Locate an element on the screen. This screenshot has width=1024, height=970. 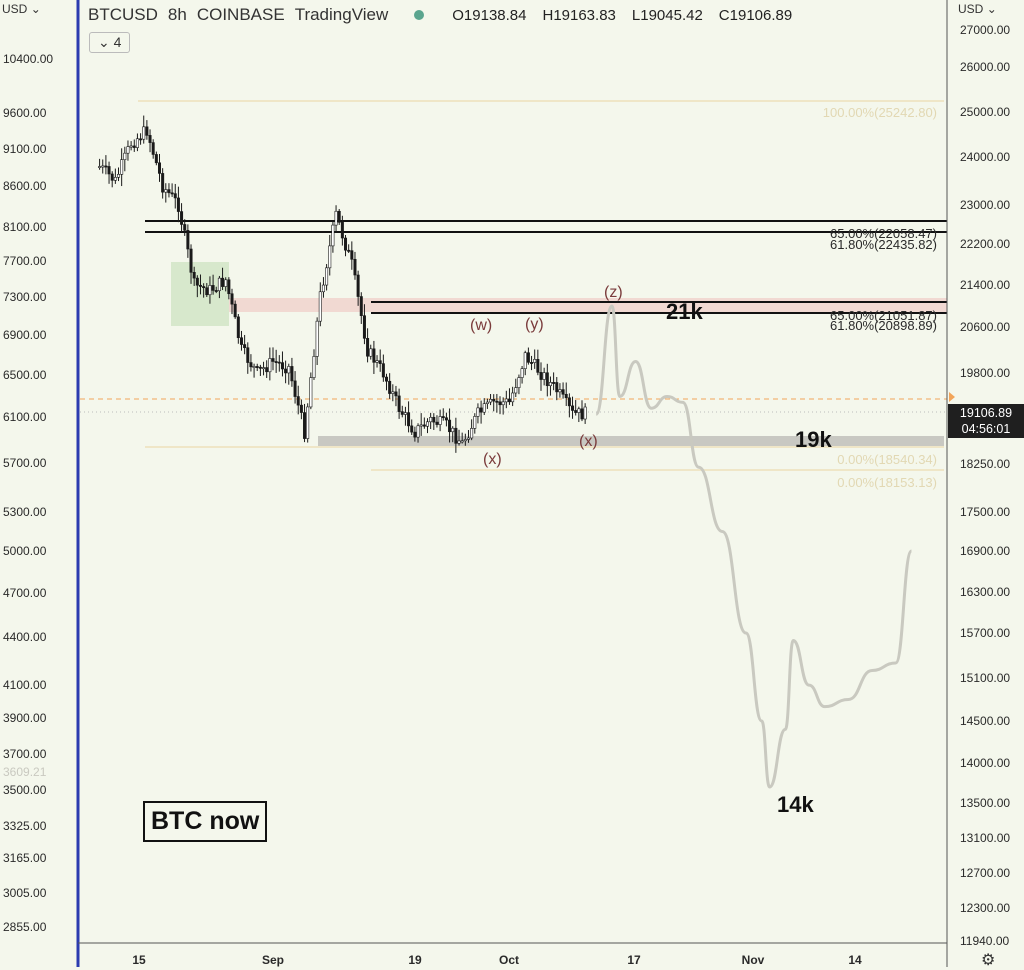
x-tick-label: Oct is located at coordinates (509, 960).